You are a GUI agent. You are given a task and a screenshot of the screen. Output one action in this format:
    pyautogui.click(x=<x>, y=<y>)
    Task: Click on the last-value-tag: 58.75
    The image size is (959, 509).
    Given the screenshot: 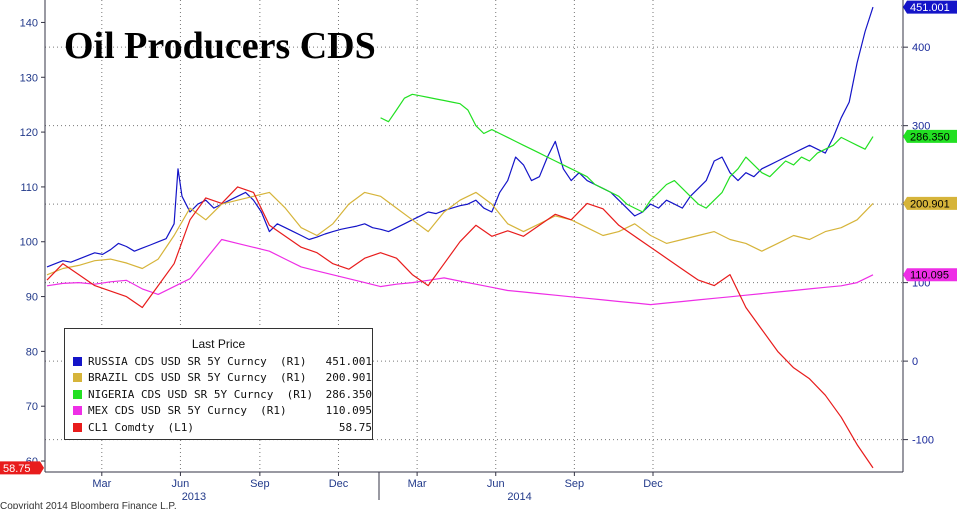 What is the action you would take?
    pyautogui.click(x=22, y=468)
    